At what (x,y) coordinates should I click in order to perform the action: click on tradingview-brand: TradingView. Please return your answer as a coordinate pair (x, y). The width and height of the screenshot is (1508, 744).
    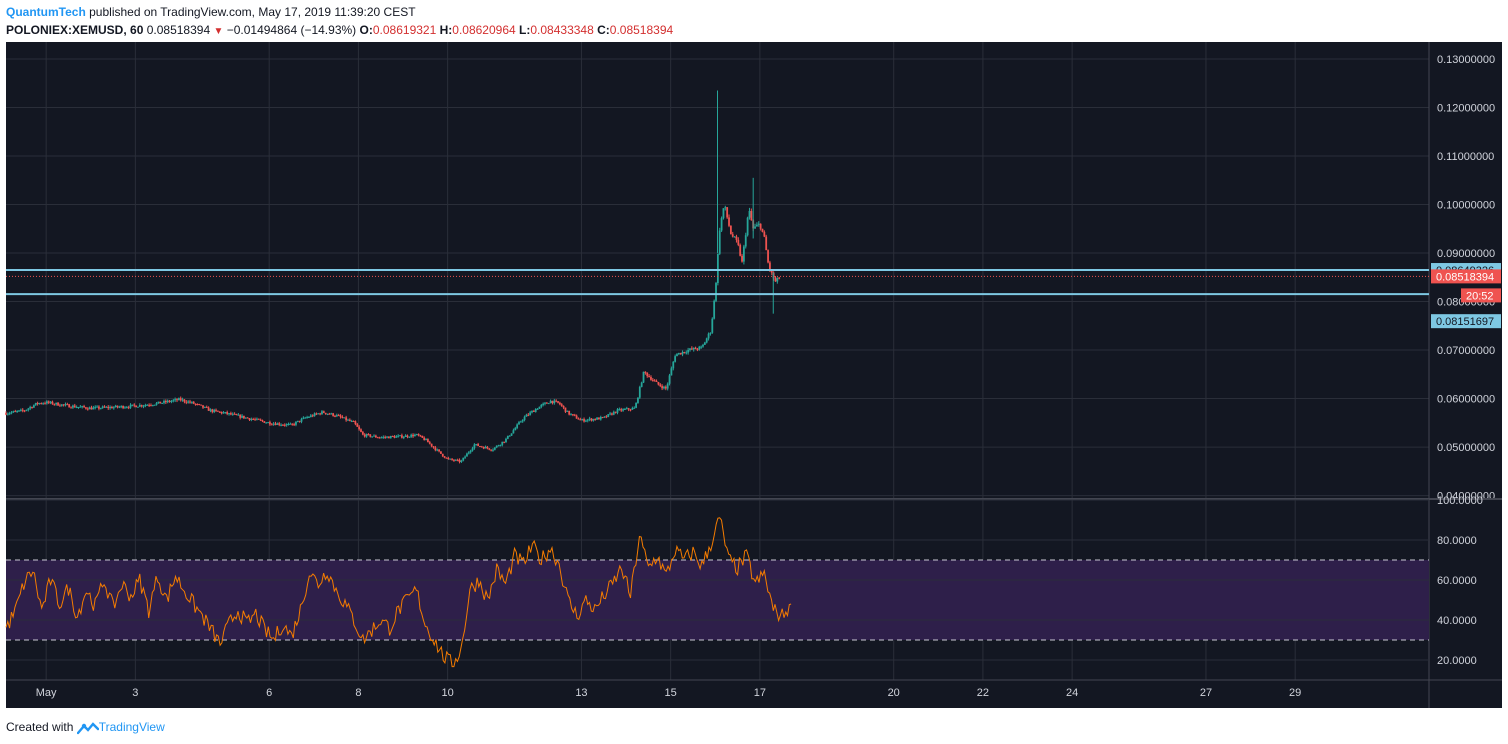
    Looking at the image, I should click on (131, 727).